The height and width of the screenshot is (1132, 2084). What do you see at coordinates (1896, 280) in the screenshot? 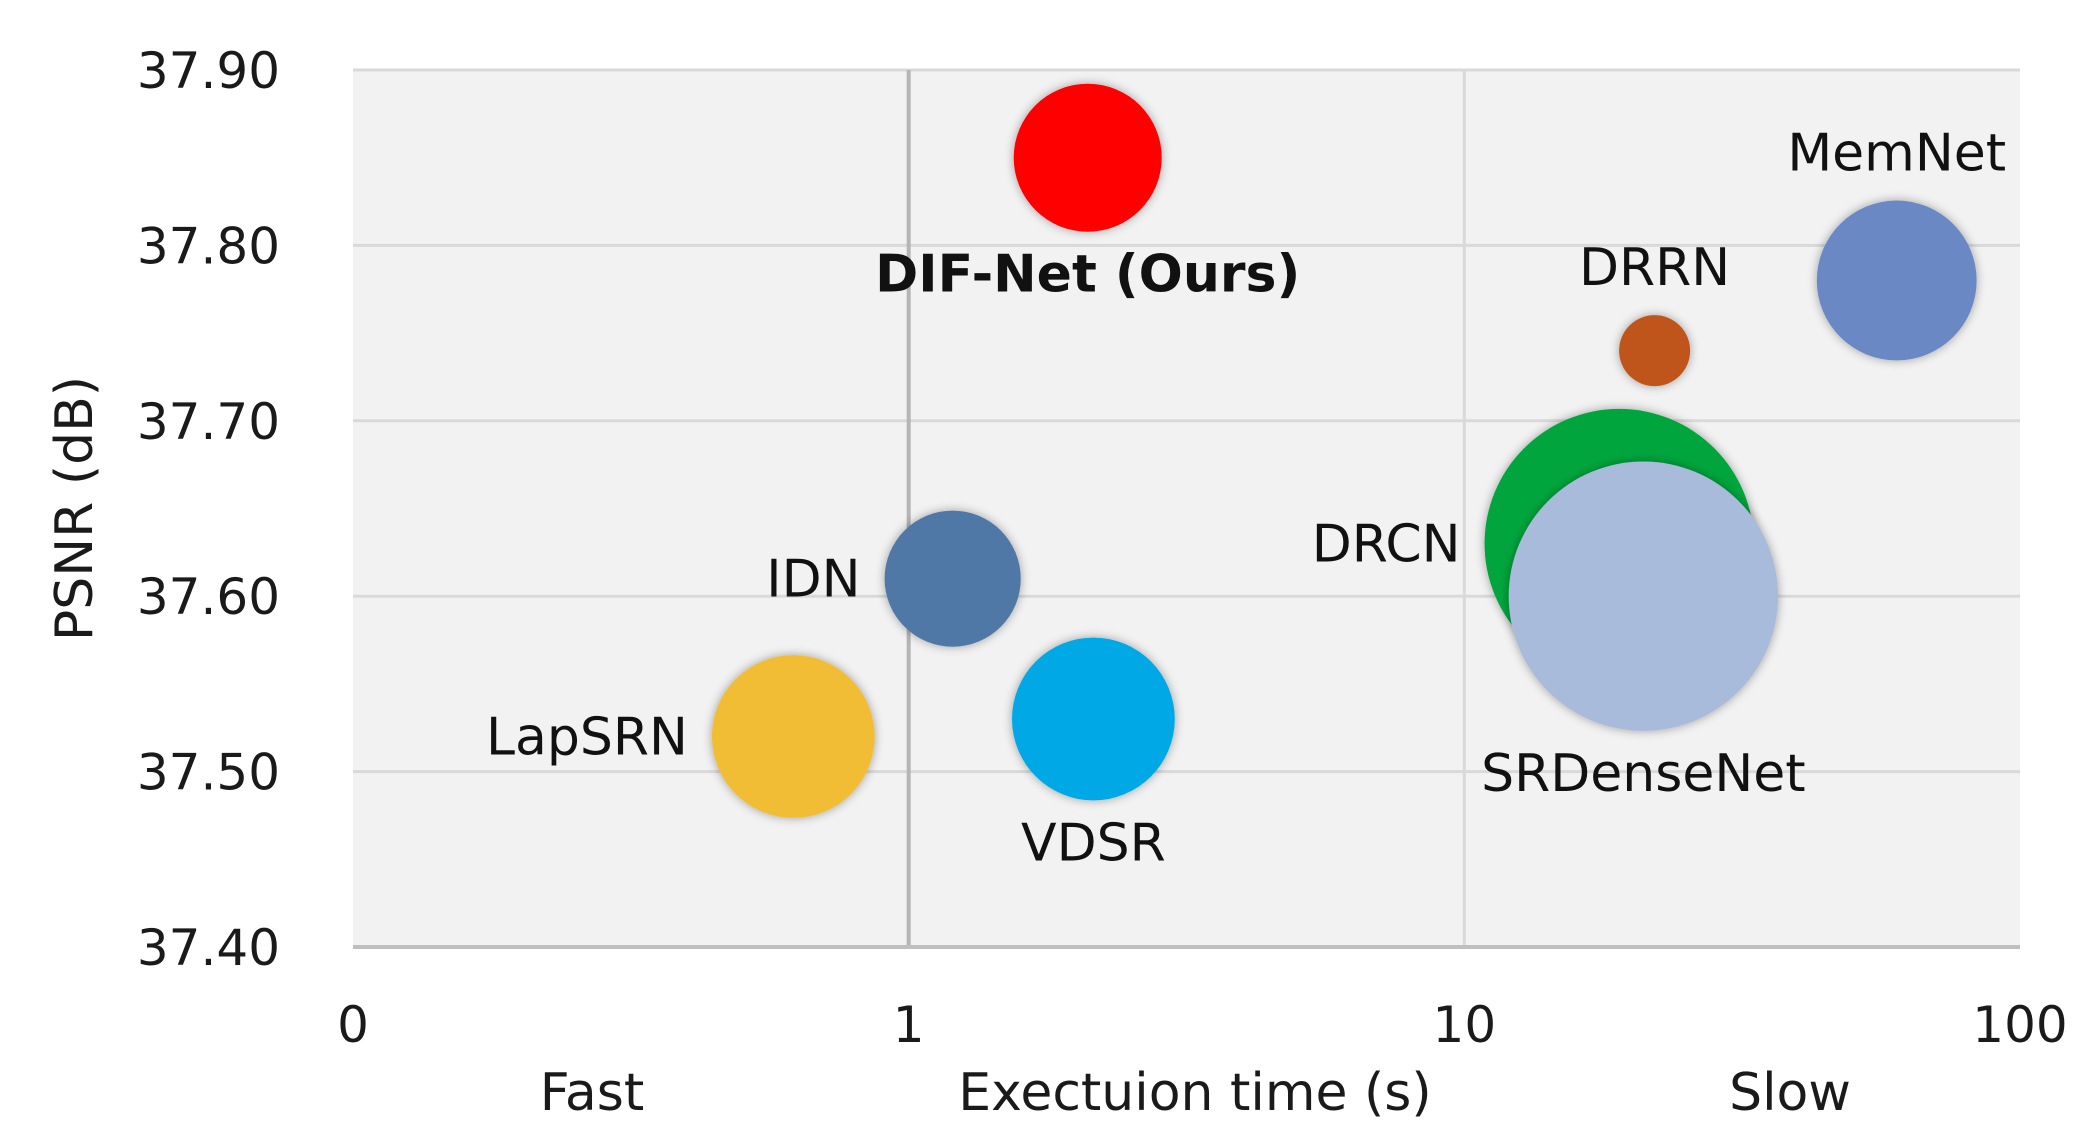
I see `bubble-memnet` at bounding box center [1896, 280].